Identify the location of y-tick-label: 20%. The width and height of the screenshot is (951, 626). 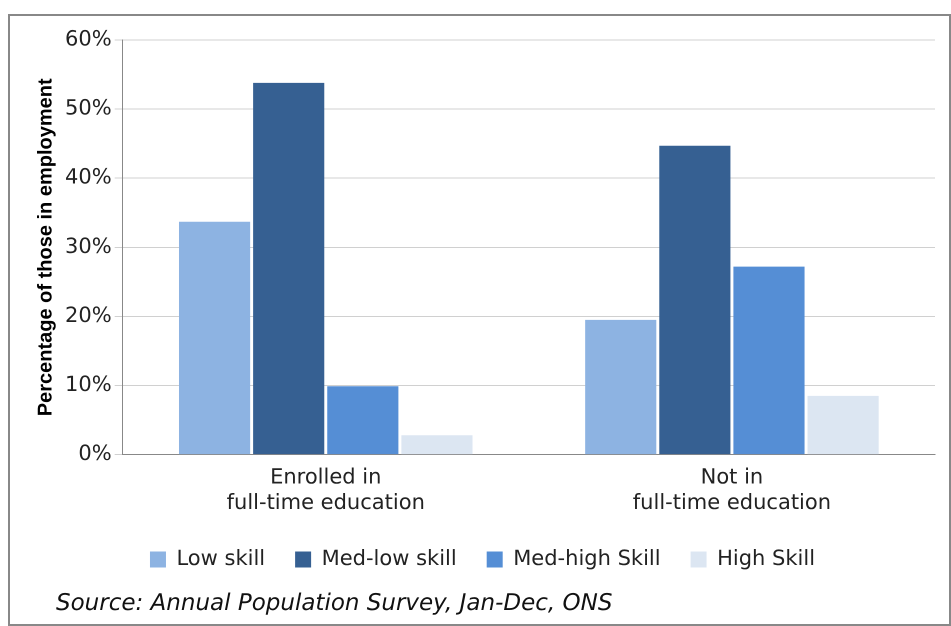
(88, 314).